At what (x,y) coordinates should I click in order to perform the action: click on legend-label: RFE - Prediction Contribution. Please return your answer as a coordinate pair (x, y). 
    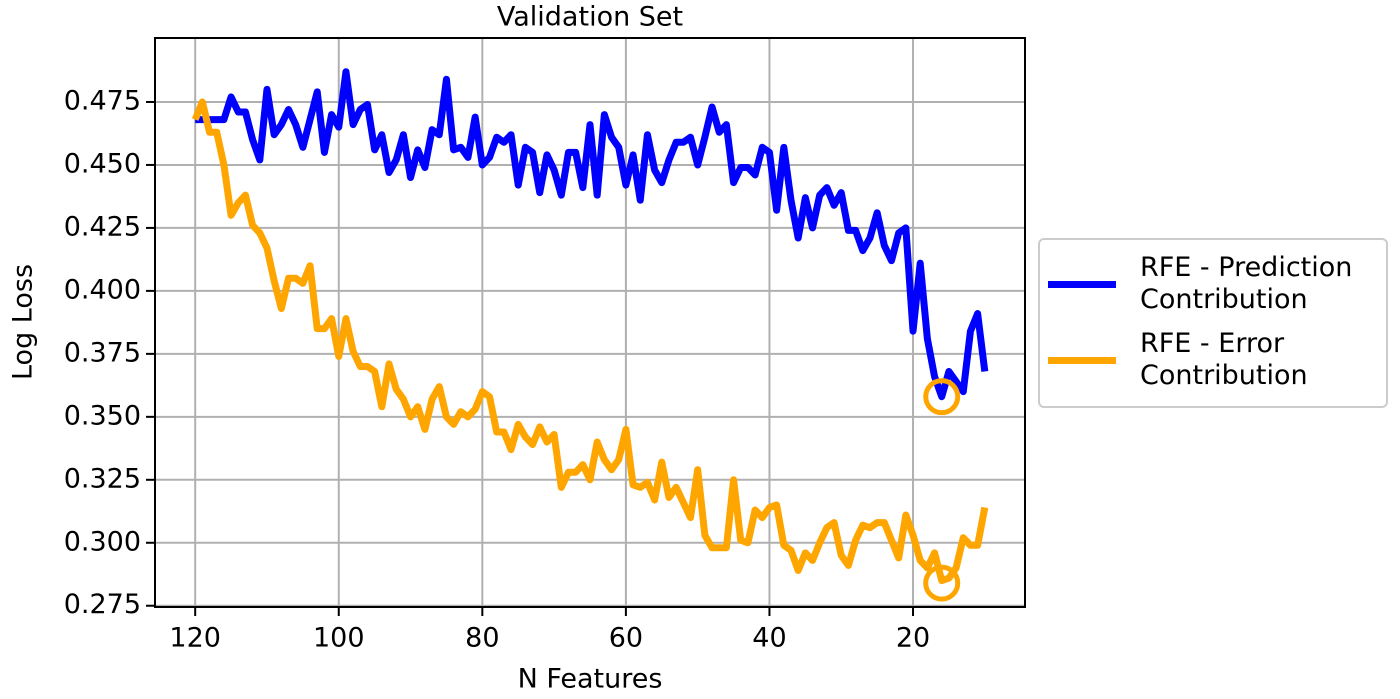
    Looking at the image, I should click on (1246, 283).